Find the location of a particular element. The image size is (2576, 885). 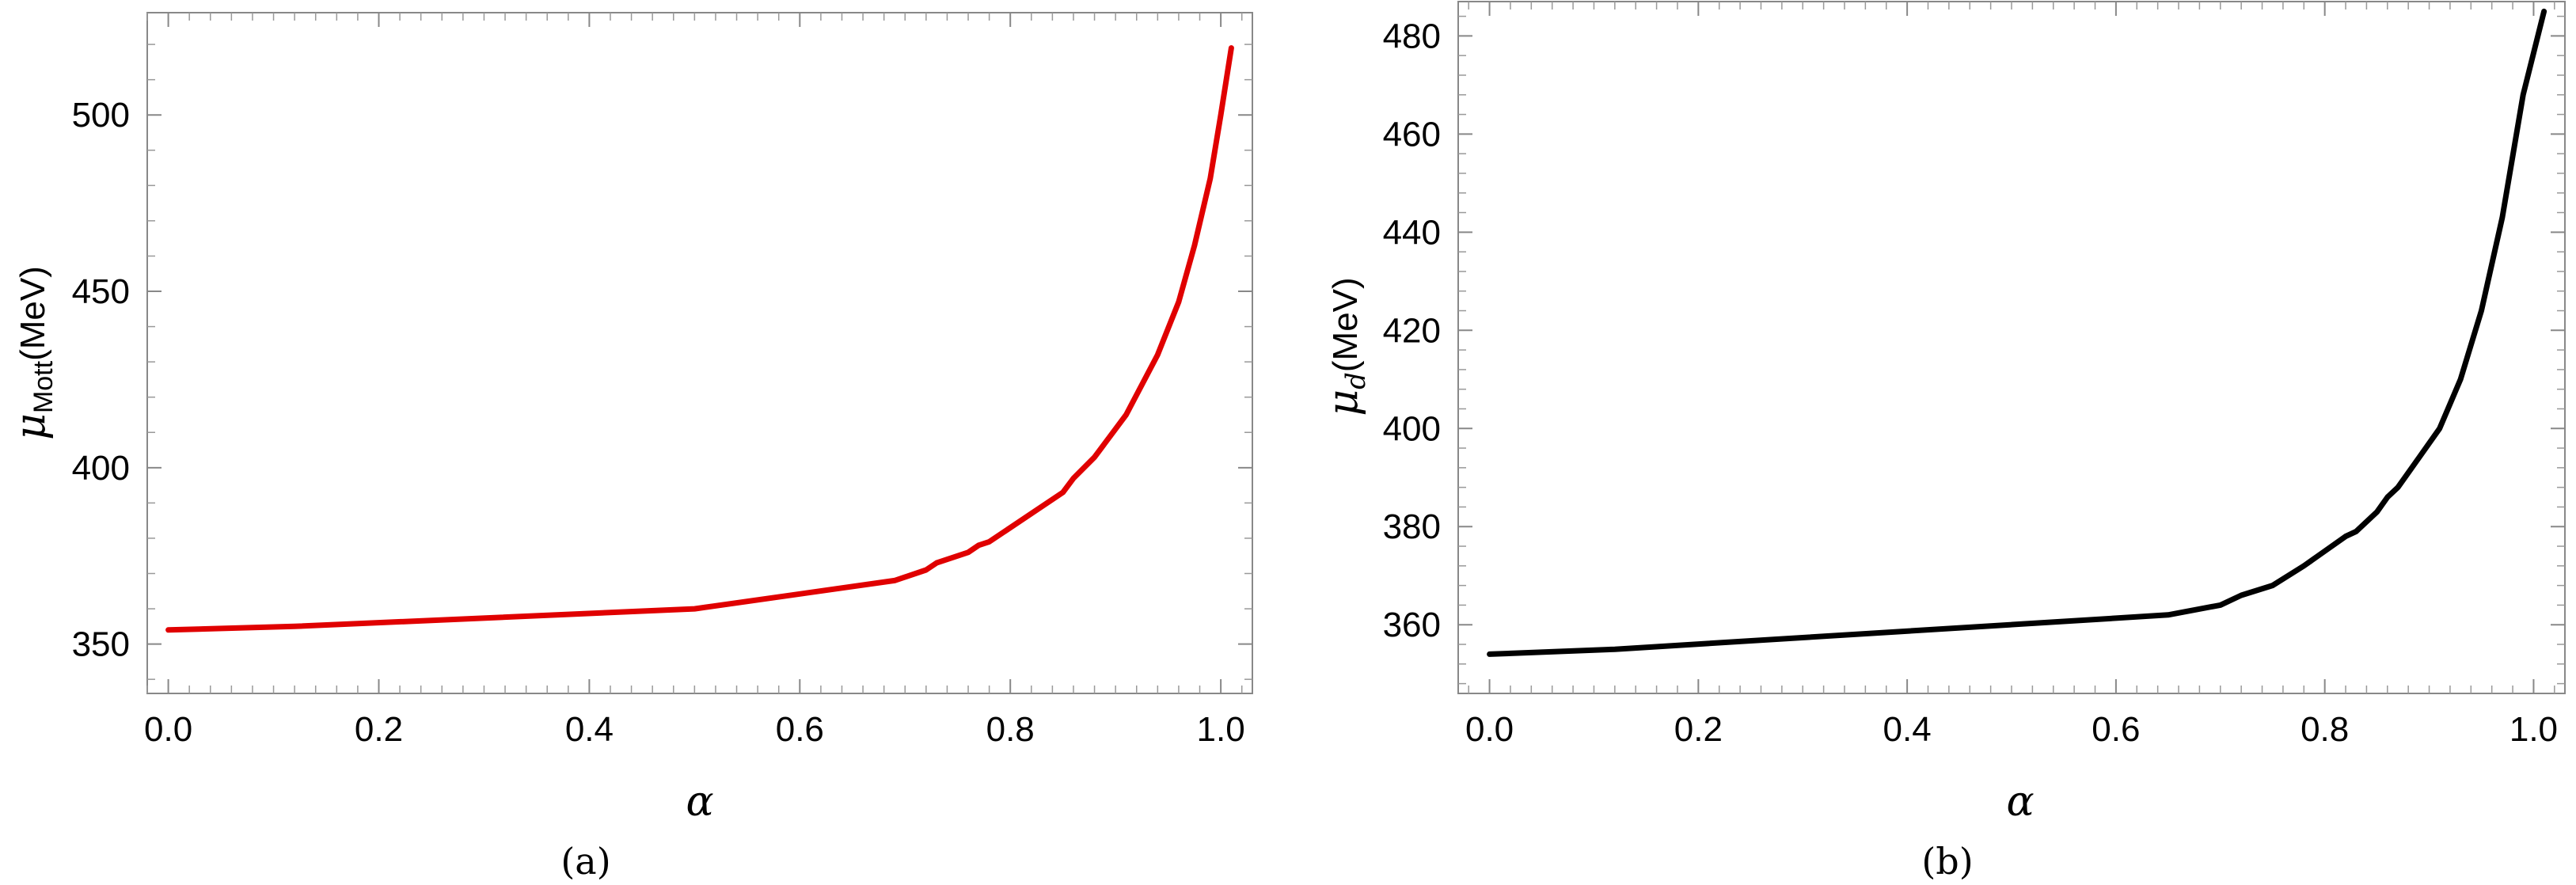

panel-caption: (a) is located at coordinates (585, 861).